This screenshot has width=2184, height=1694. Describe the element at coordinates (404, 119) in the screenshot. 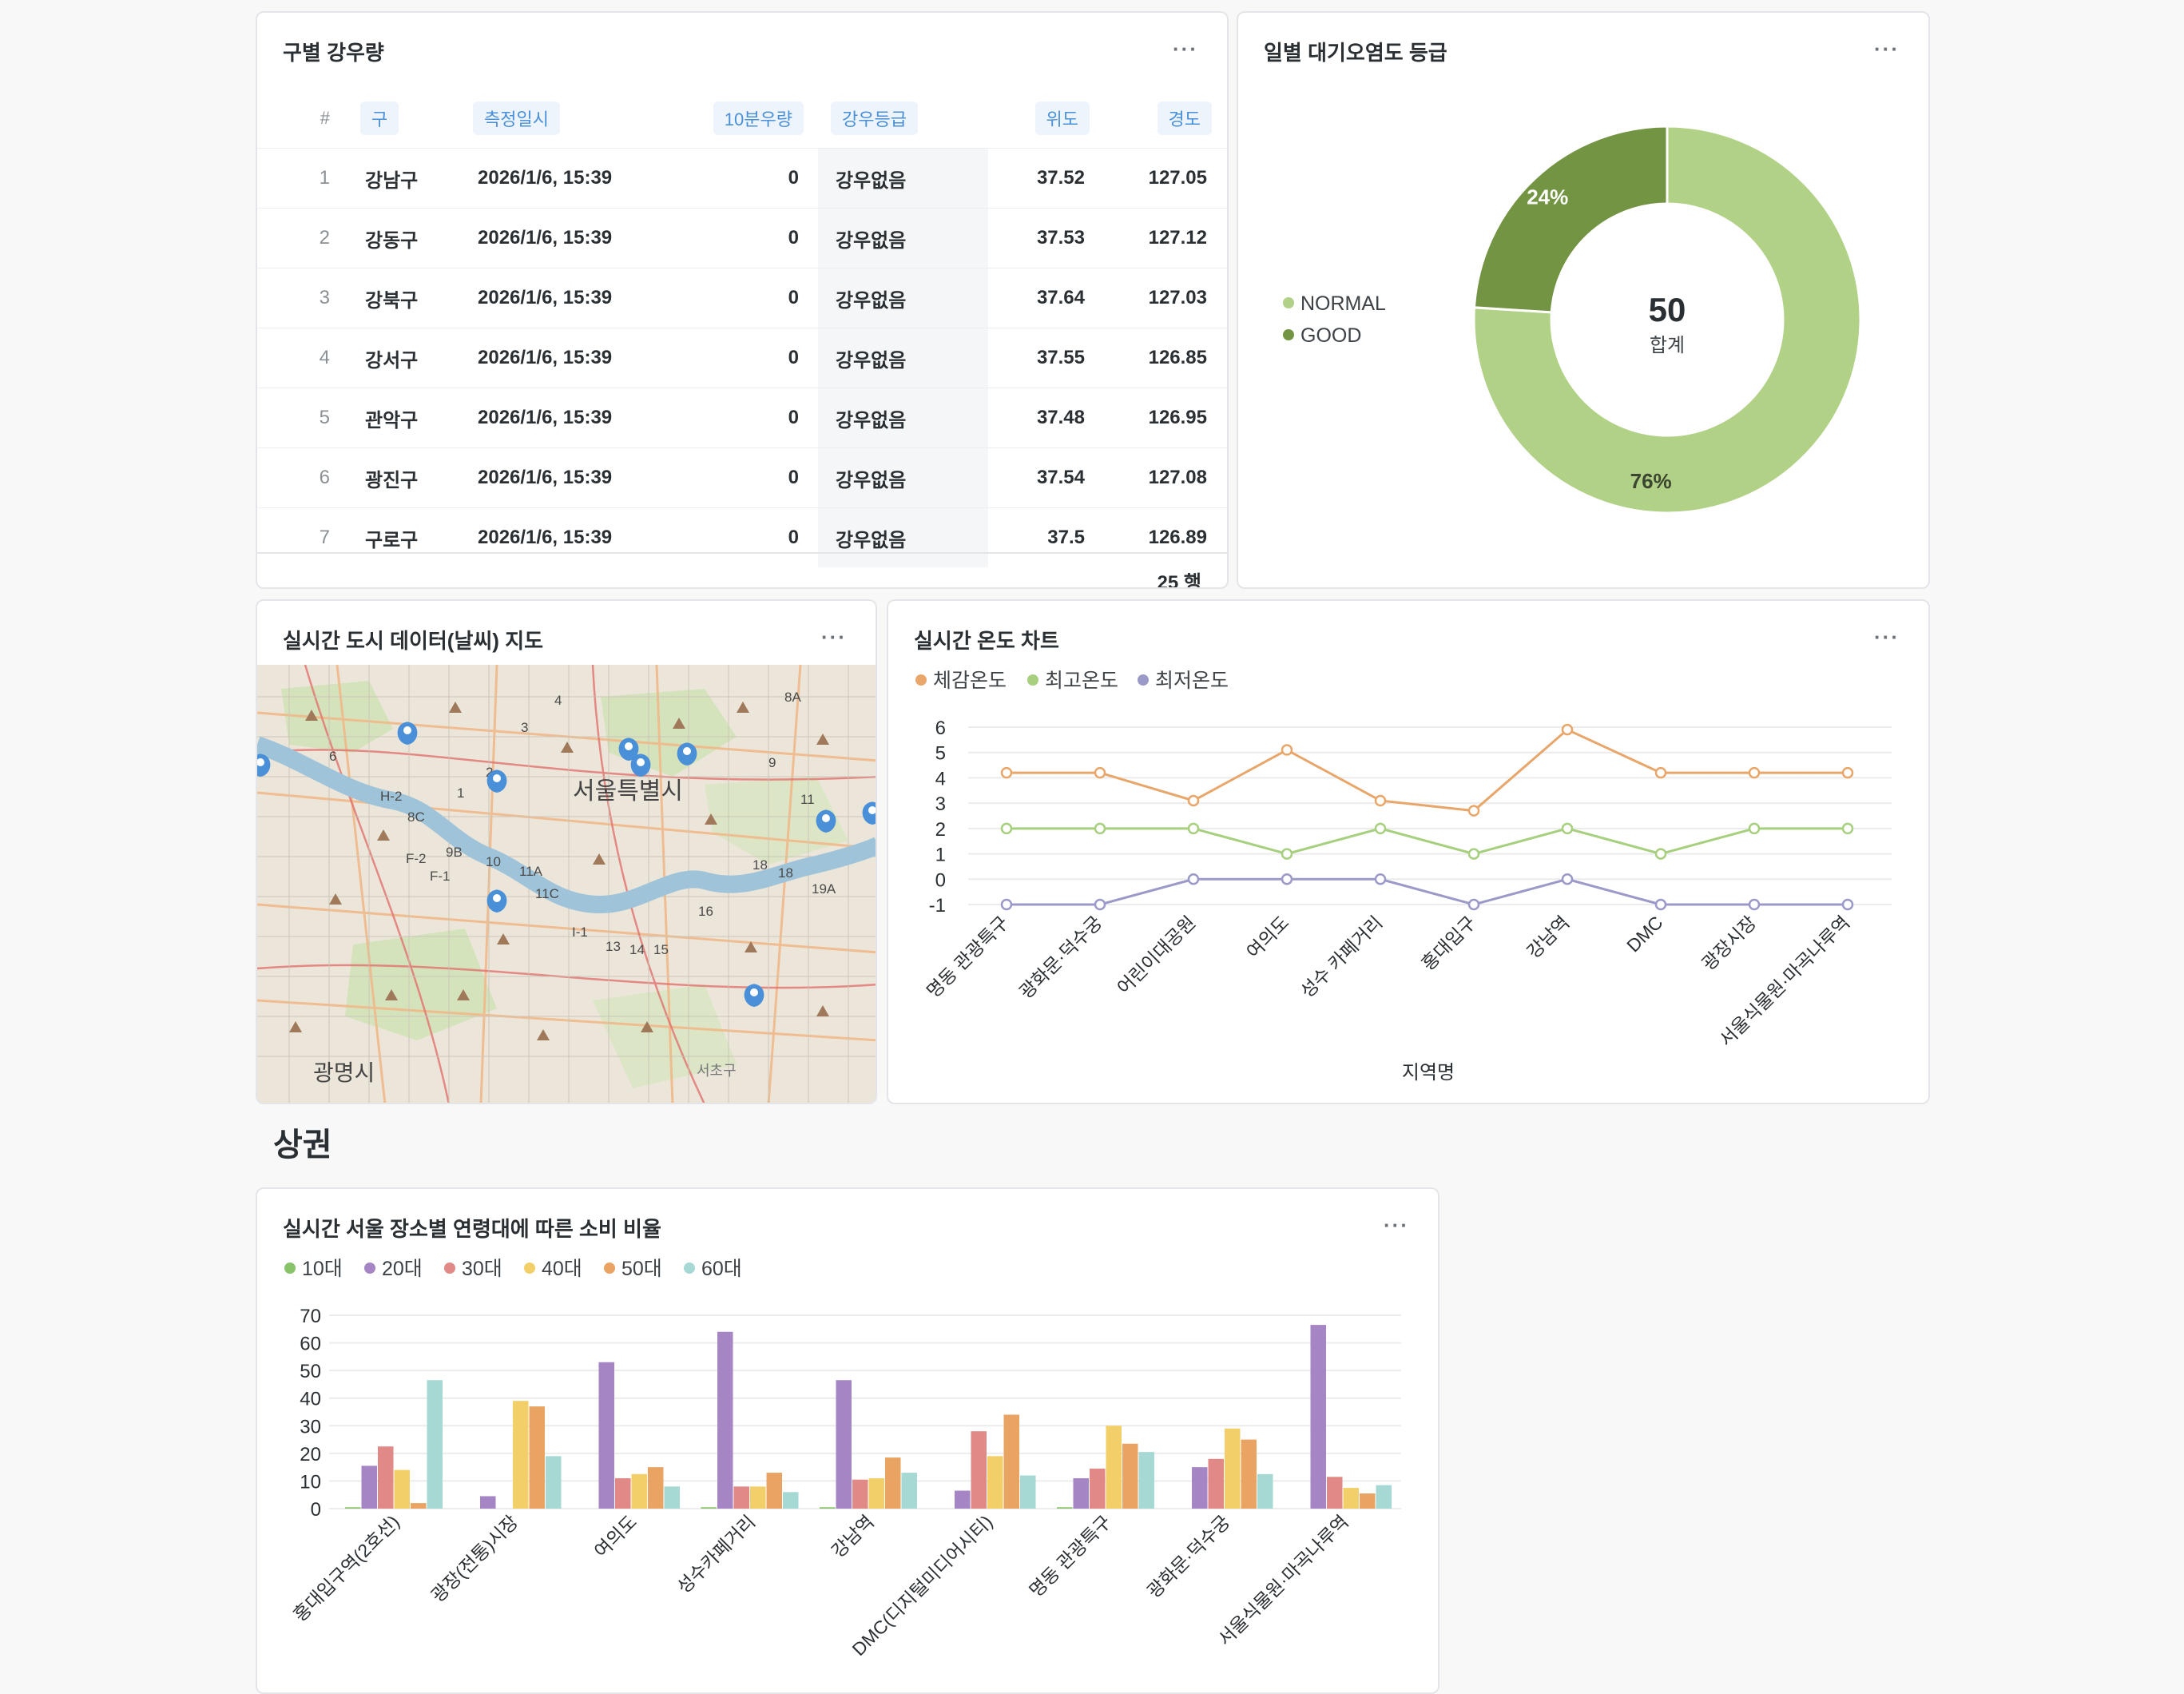

I see `header-gu: 구` at that location.